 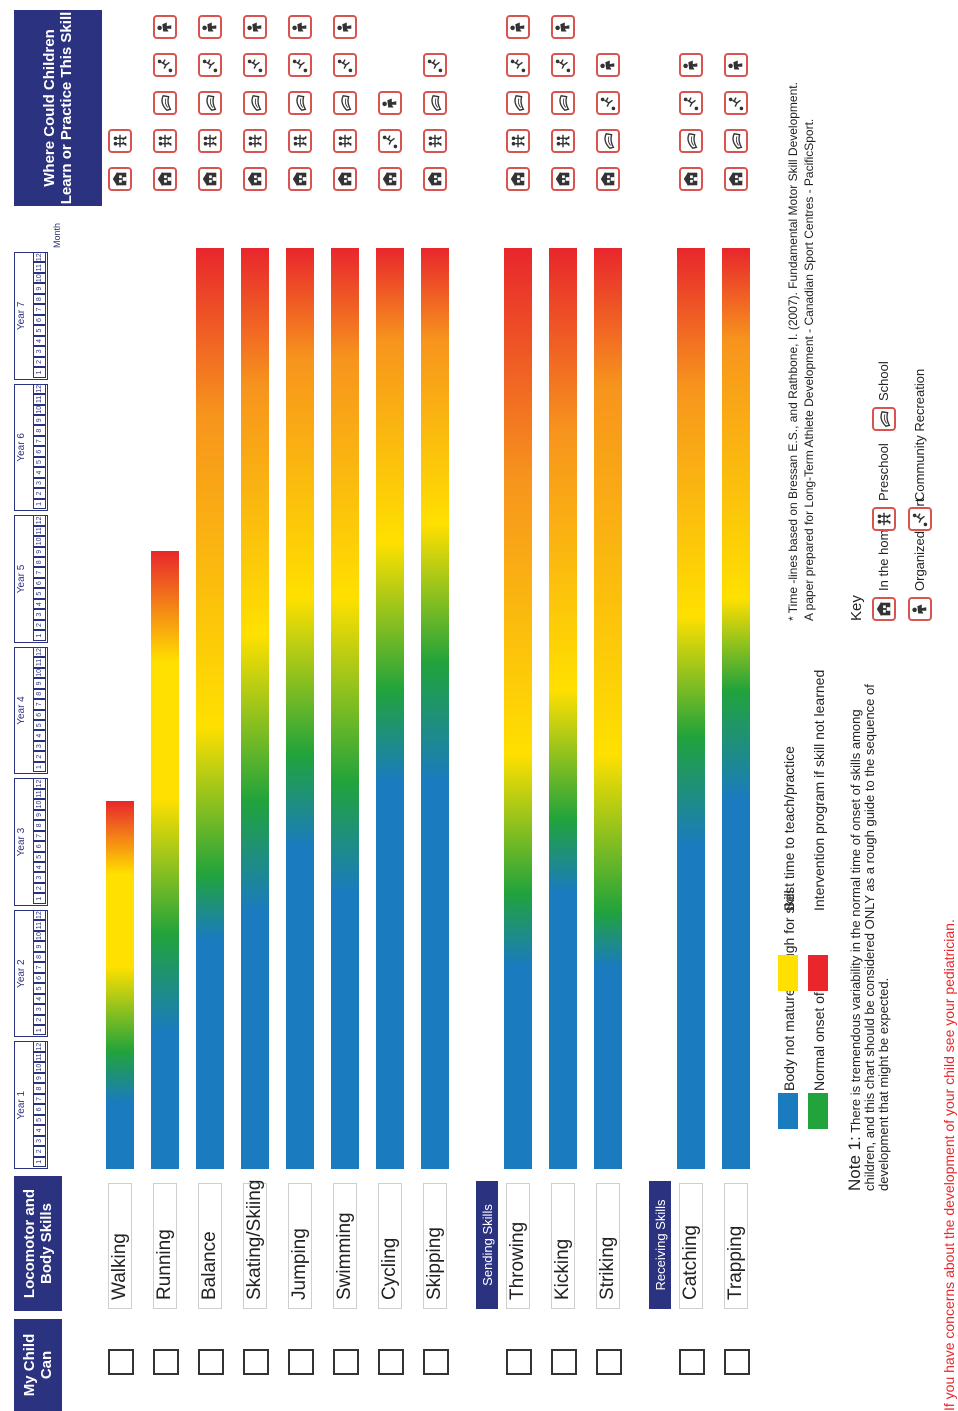 I want to click on skill-label: Walking, so click(x=120, y=1246).